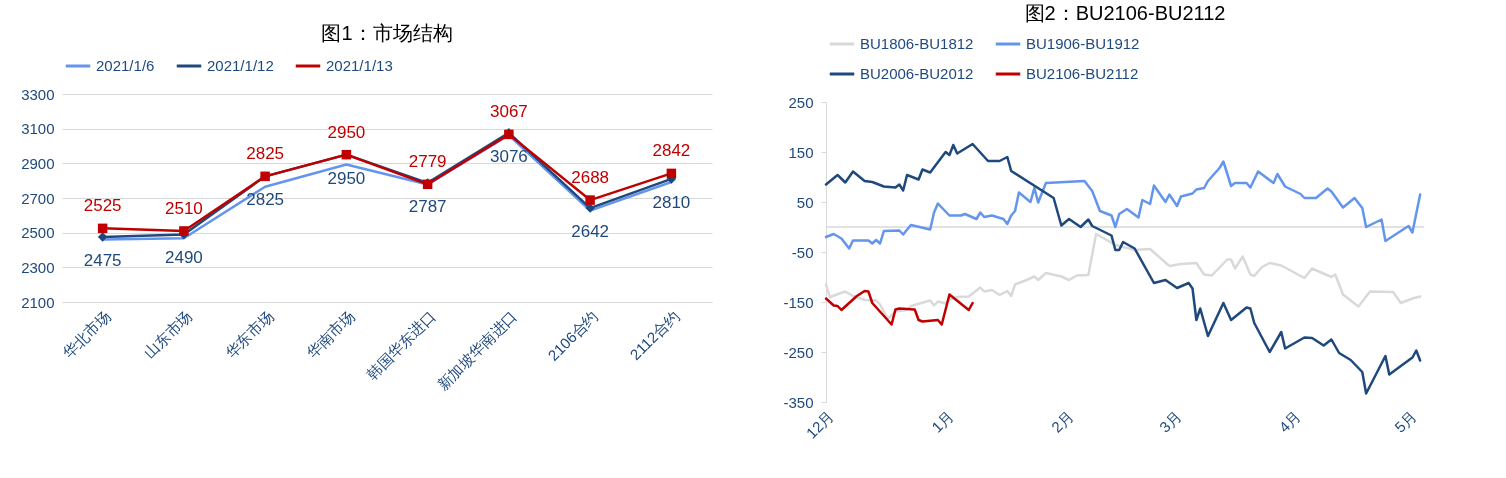 This screenshot has width=1506, height=478. What do you see at coordinates (183, 208) in the screenshot?
I see `data-label: 2510` at bounding box center [183, 208].